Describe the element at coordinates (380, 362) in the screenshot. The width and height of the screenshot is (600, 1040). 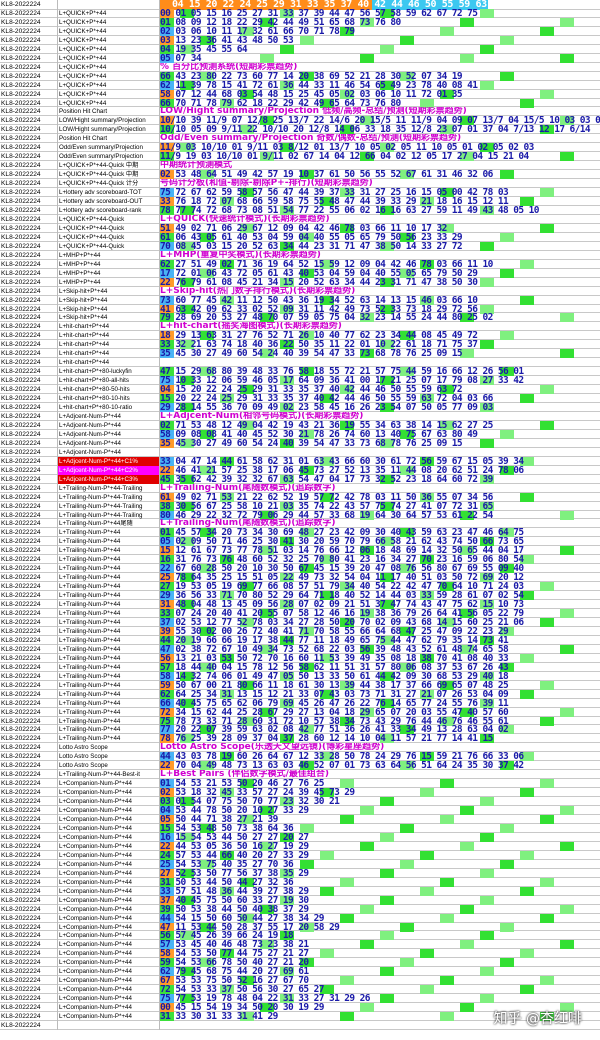
I see `number-cells` at that location.